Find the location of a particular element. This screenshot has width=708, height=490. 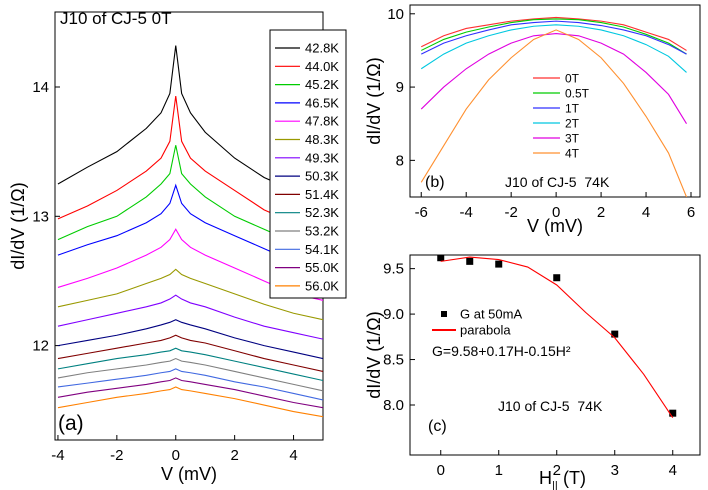

y-tick-label: 12 is located at coordinates (40, 346).